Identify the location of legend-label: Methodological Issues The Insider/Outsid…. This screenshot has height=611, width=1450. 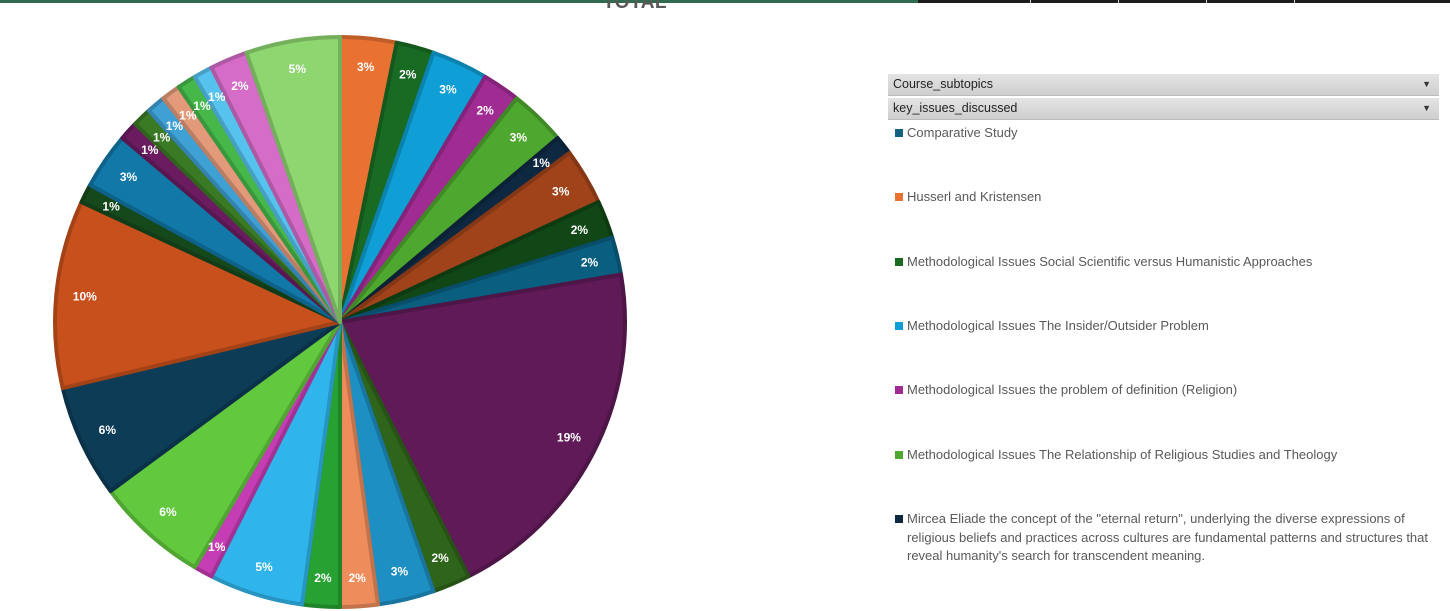
(1058, 325).